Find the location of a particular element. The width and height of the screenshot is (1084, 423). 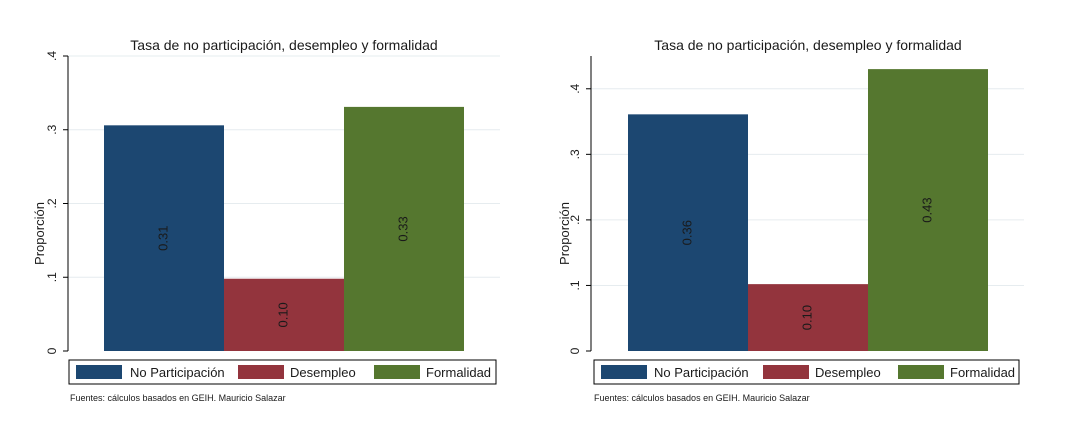

bar-value-label: 0.33 is located at coordinates (402, 228).